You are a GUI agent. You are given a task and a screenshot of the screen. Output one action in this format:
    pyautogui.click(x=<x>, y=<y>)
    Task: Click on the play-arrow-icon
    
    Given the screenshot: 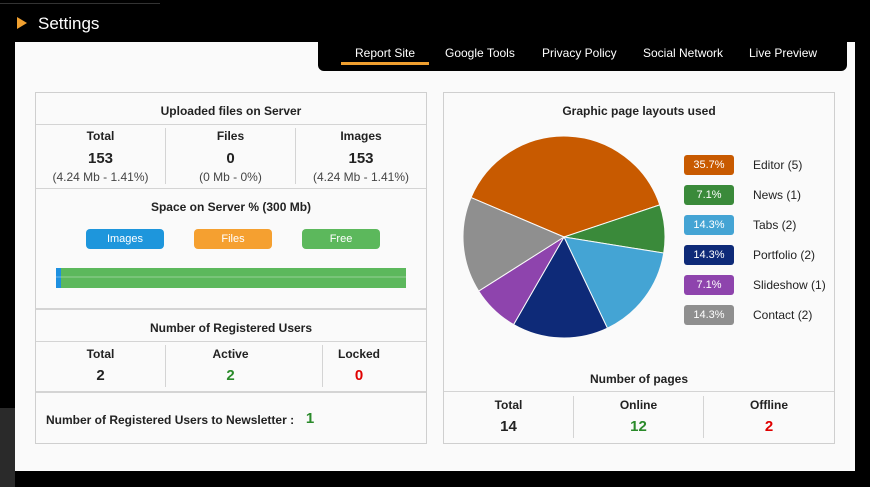 What is the action you would take?
    pyautogui.click(x=22, y=23)
    